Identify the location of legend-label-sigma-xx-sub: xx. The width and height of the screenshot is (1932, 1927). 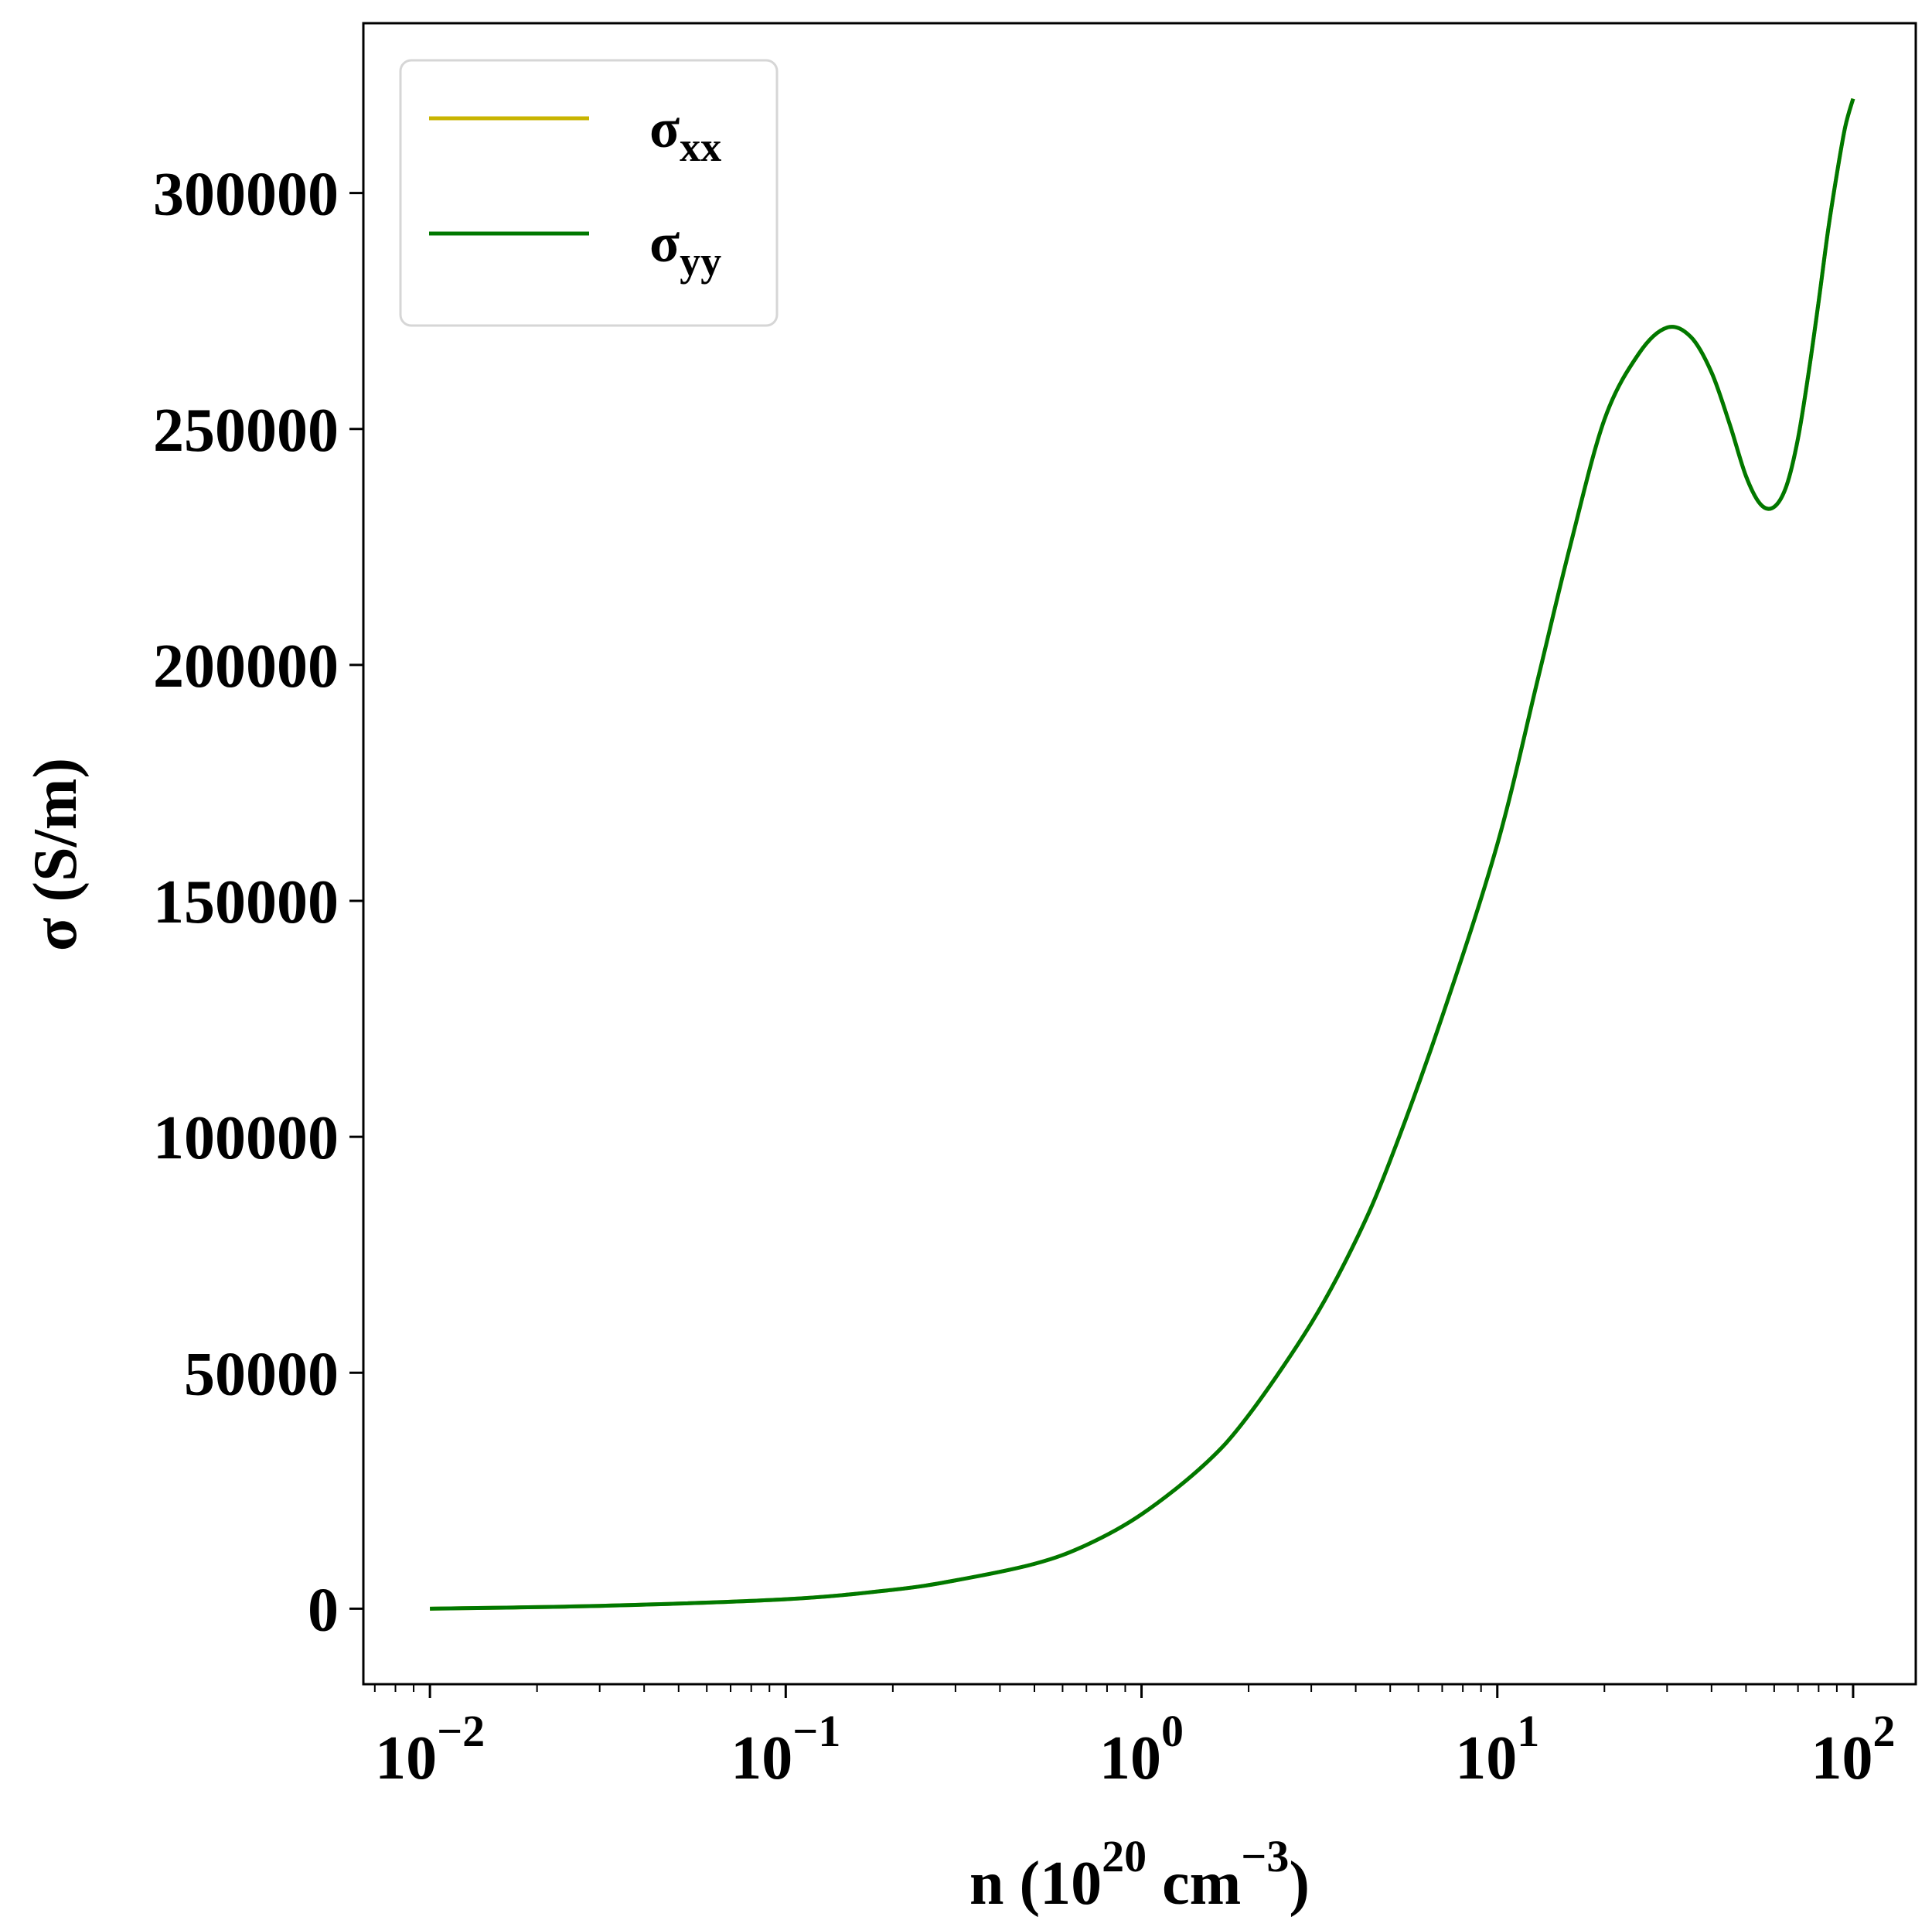
(700, 147).